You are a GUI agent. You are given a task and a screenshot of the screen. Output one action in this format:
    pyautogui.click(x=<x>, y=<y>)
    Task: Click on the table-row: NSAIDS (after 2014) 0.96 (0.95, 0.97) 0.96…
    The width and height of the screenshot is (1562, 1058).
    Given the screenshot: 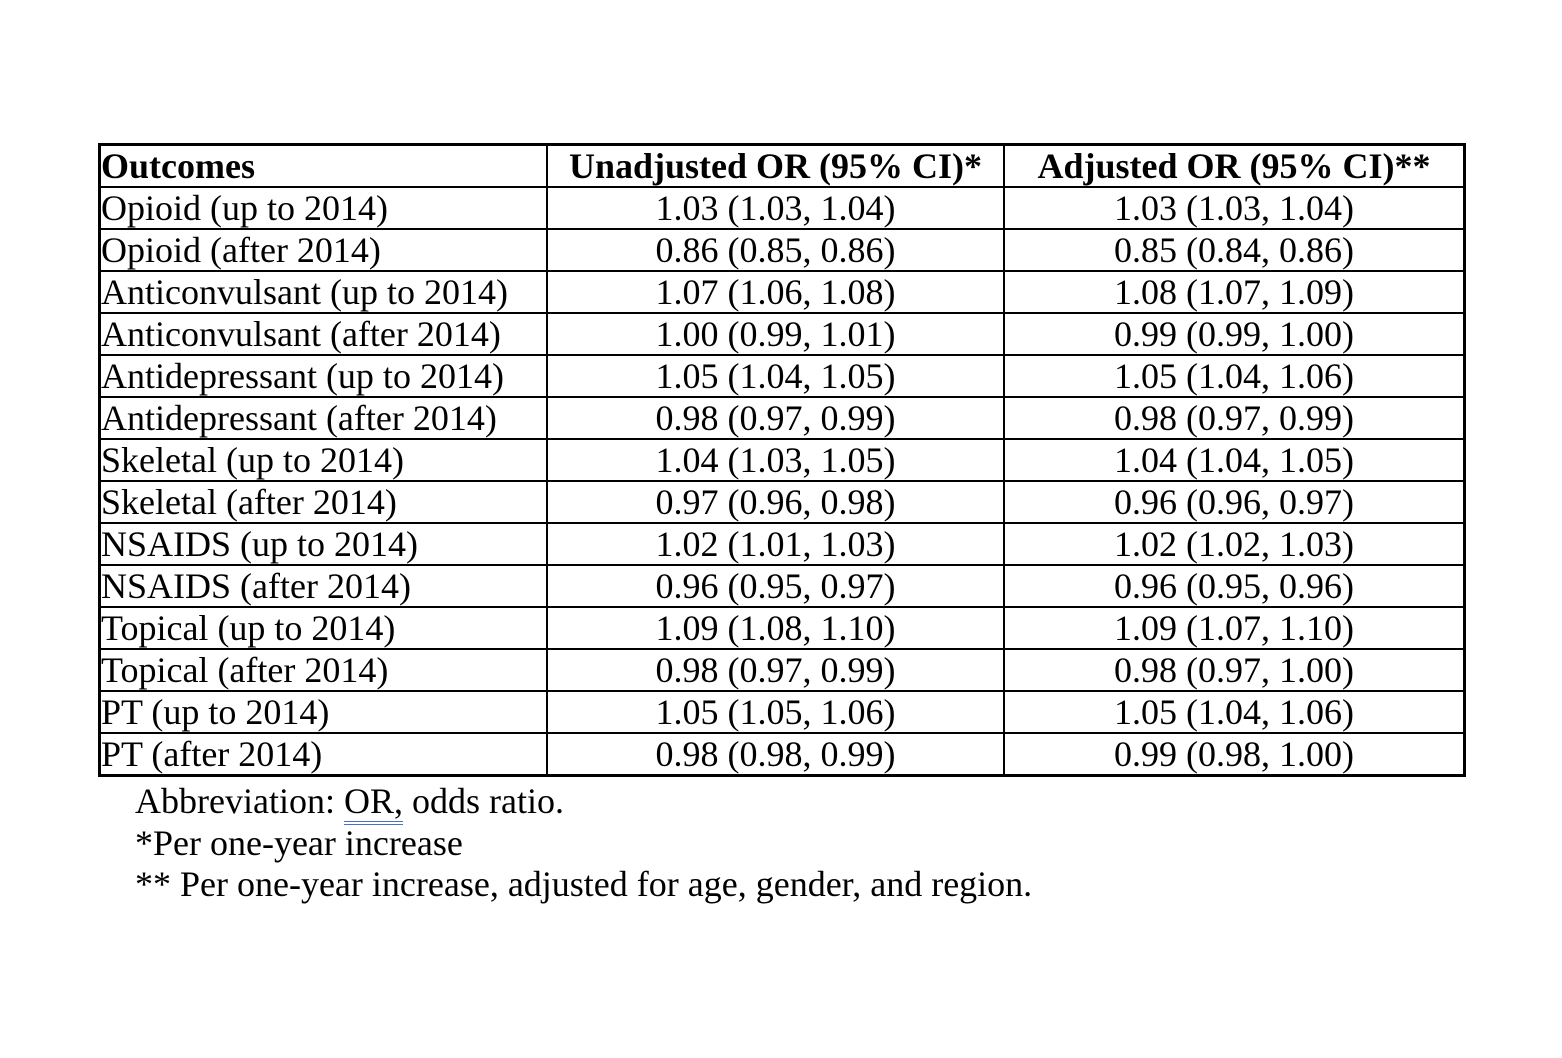 What is the action you would take?
    pyautogui.click(x=782, y=586)
    